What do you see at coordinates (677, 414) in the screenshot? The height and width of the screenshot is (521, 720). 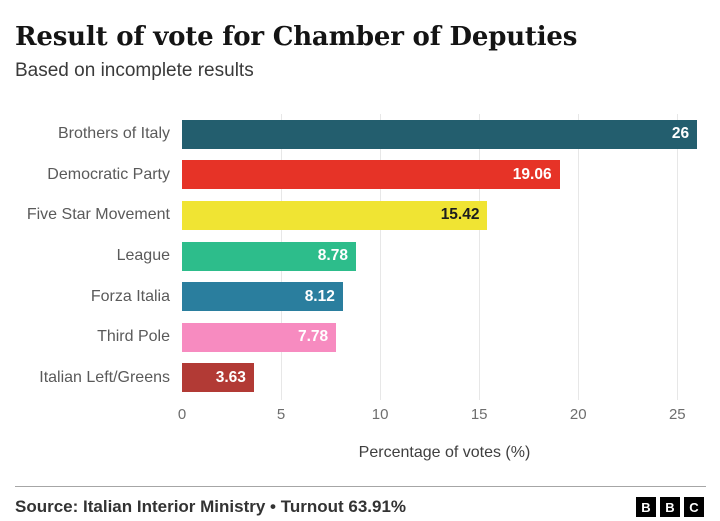 I see `x-tick-label: 25` at bounding box center [677, 414].